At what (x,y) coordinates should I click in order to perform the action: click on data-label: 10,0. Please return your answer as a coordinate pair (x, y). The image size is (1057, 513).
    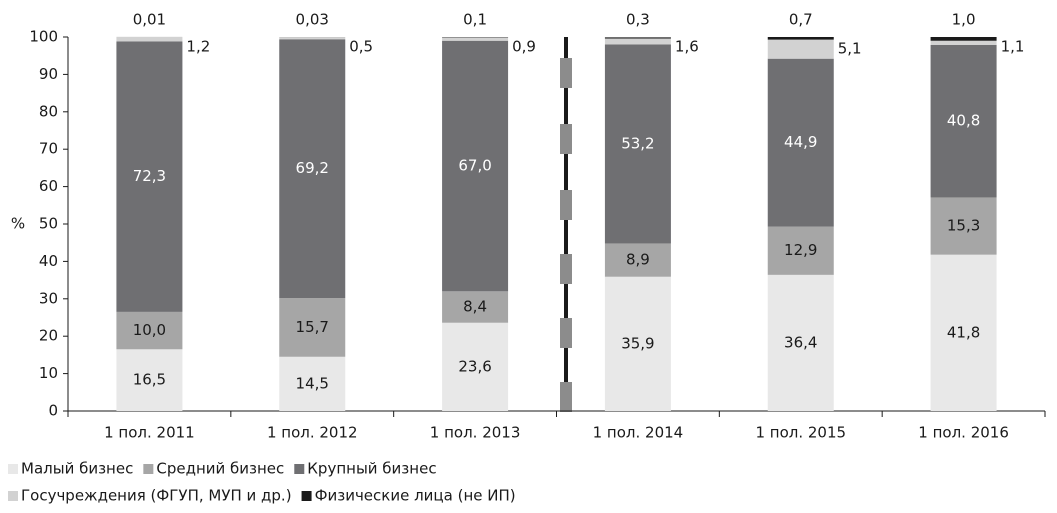
    Looking at the image, I should click on (149, 330).